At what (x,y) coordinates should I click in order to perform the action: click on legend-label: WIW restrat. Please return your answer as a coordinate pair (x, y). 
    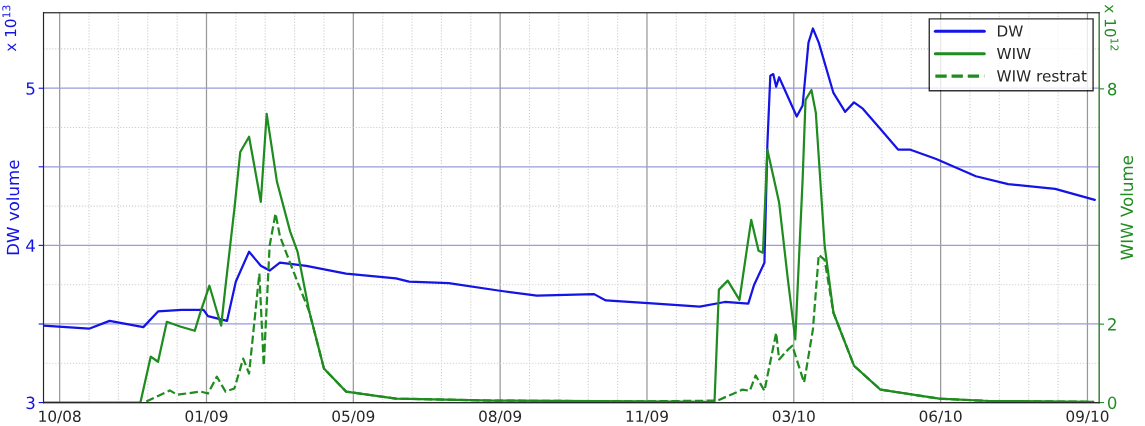
    Looking at the image, I should click on (1041, 76).